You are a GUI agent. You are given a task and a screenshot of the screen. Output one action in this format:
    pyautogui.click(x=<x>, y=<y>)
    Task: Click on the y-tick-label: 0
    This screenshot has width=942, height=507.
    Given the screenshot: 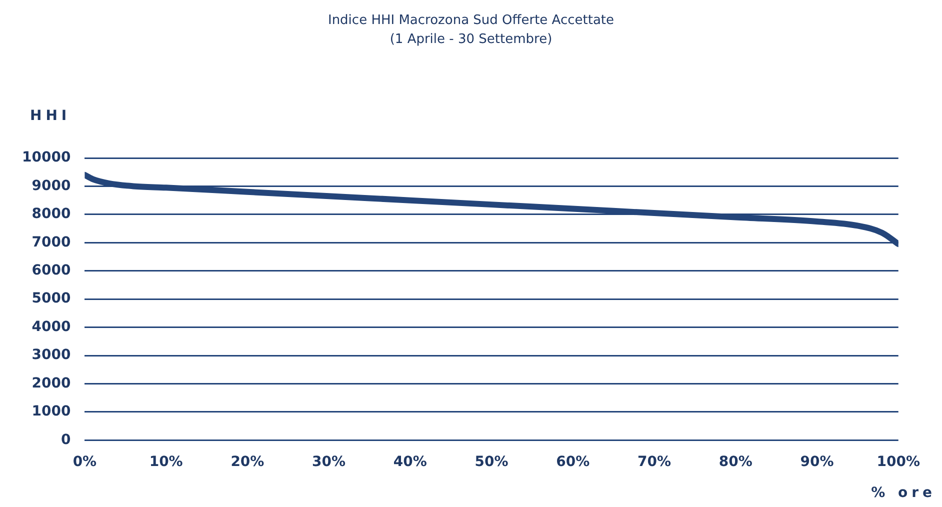 What is the action you would take?
    pyautogui.click(x=65, y=440)
    